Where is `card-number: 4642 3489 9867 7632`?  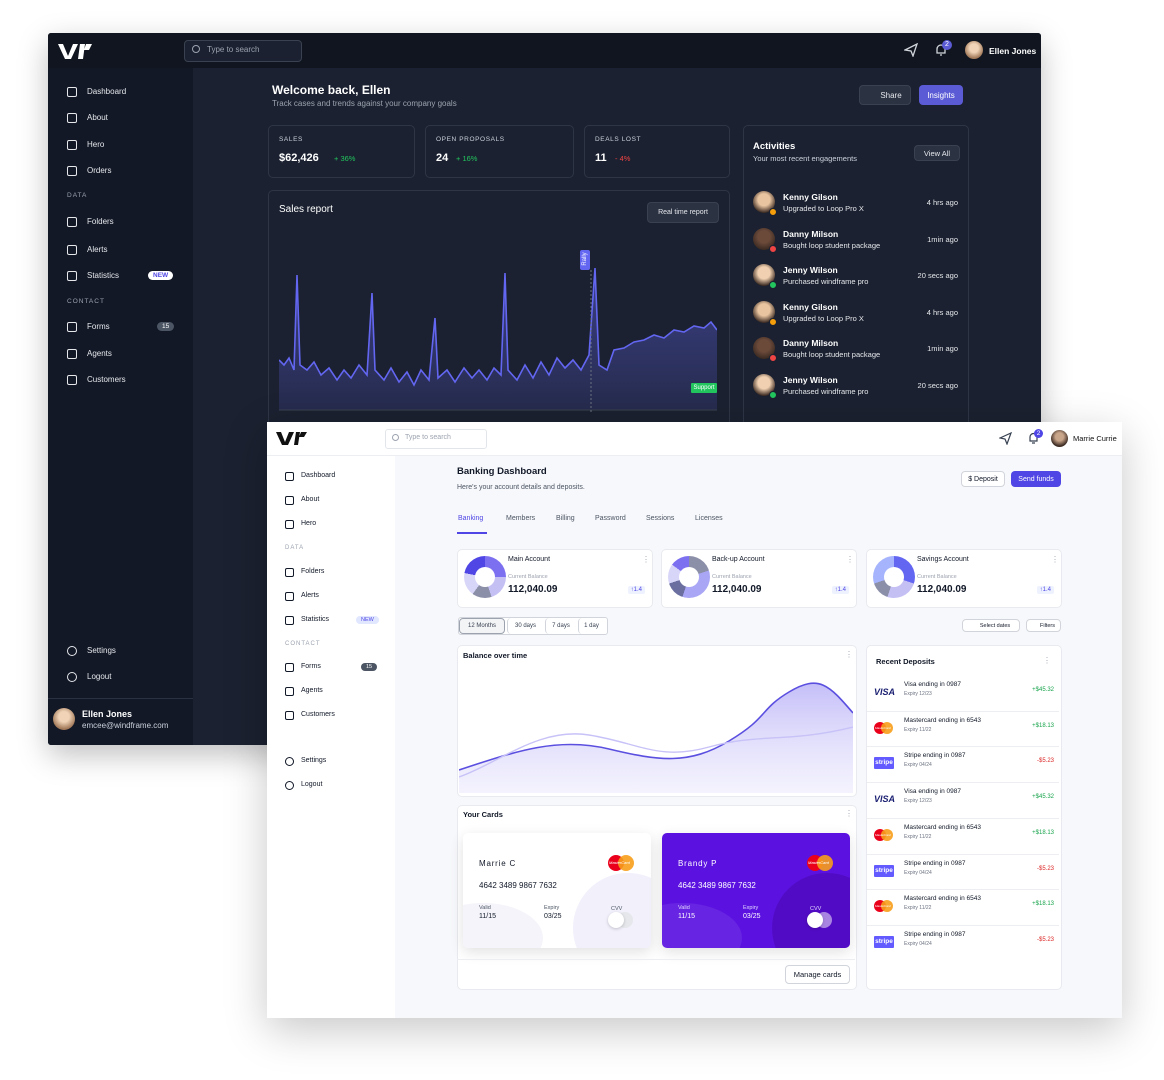
card-number: 4642 3489 9867 7632 is located at coordinates (717, 885).